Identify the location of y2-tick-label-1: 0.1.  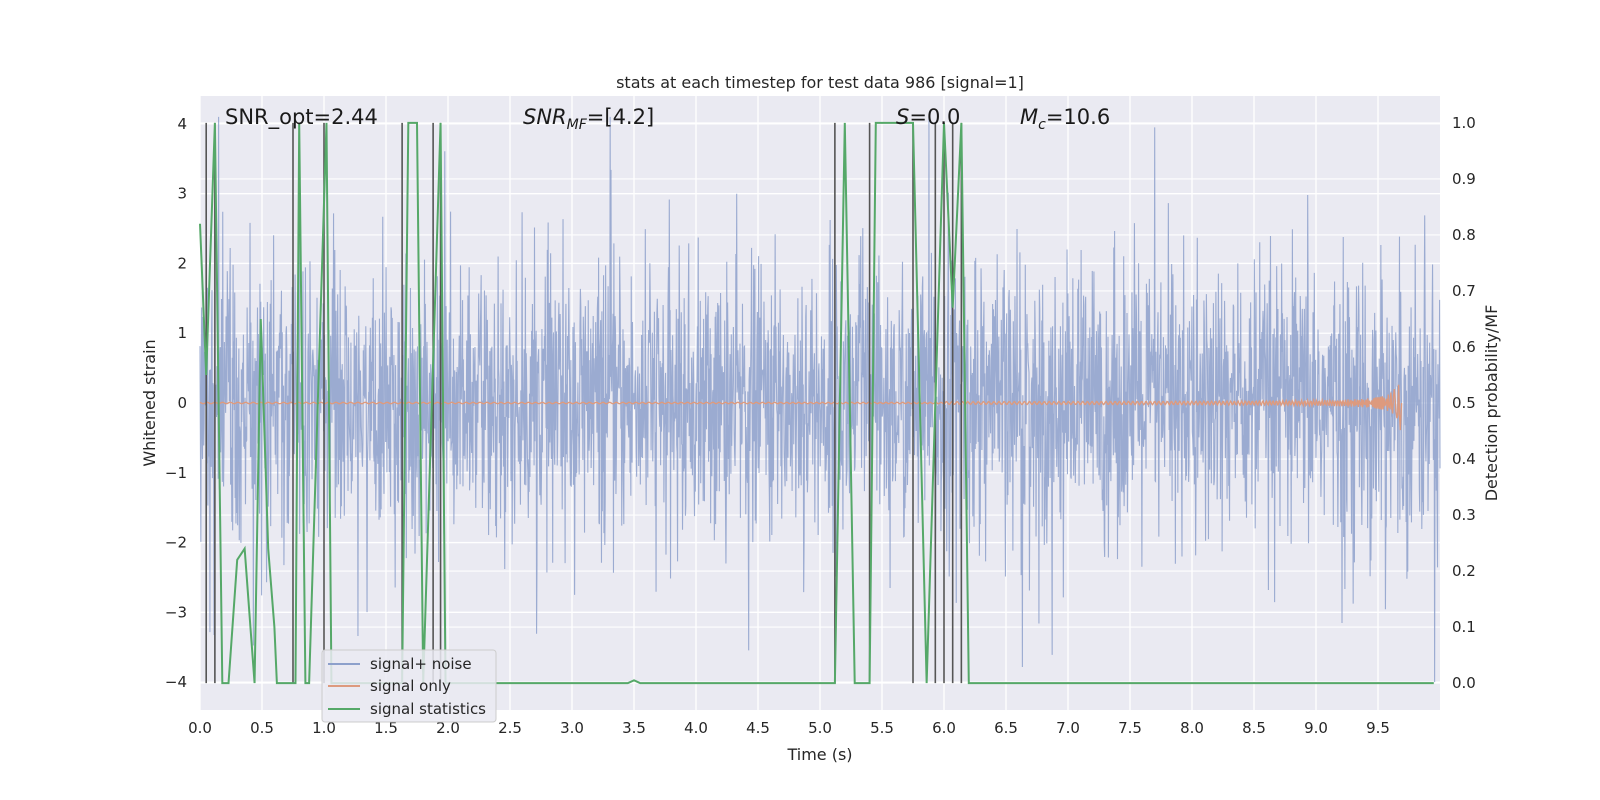
(1464, 627).